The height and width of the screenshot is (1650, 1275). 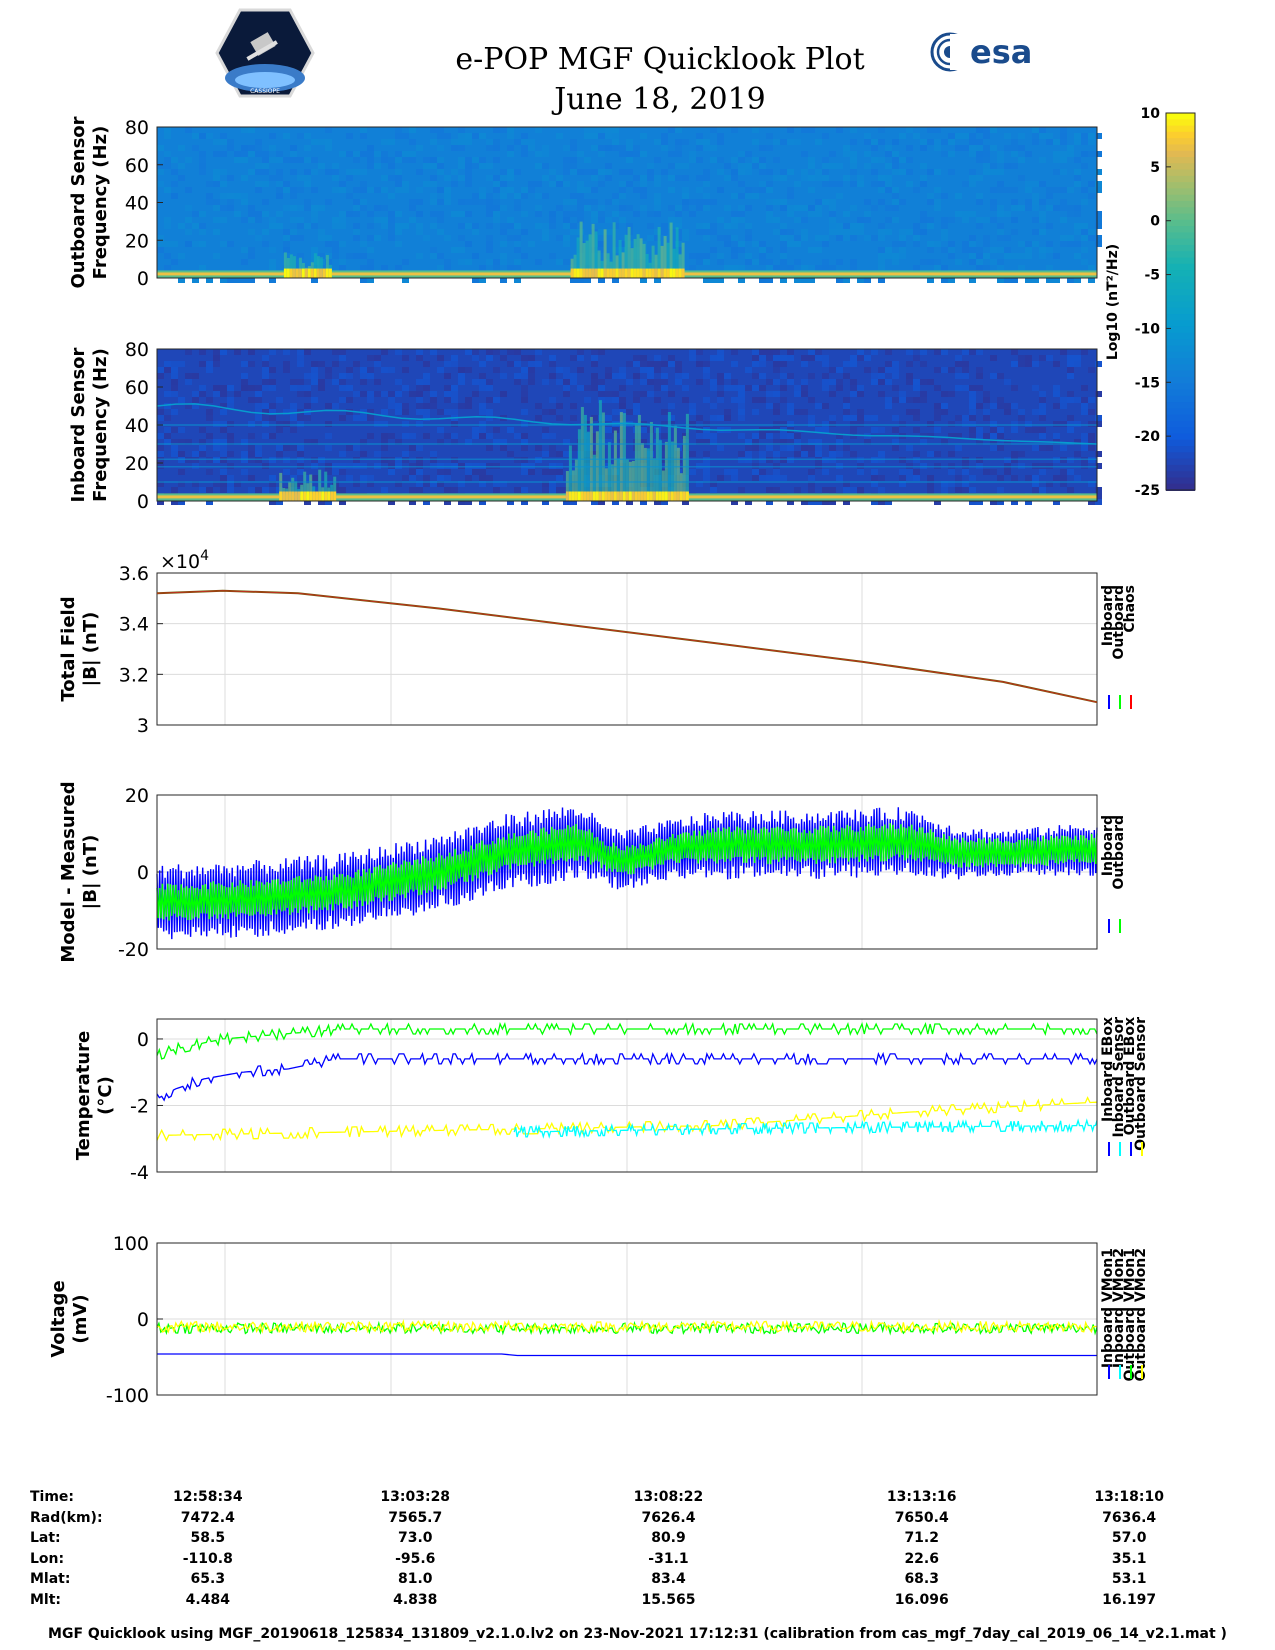 I want to click on orbit-info-cell: 13:08:22, so click(x=668, y=1497).